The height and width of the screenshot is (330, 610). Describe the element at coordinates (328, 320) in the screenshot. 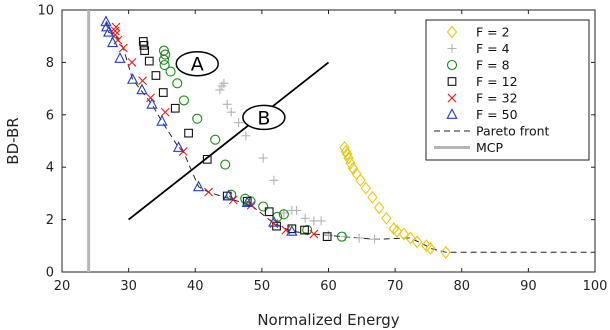

I see `x-axis-label: Normalized Energy` at that location.